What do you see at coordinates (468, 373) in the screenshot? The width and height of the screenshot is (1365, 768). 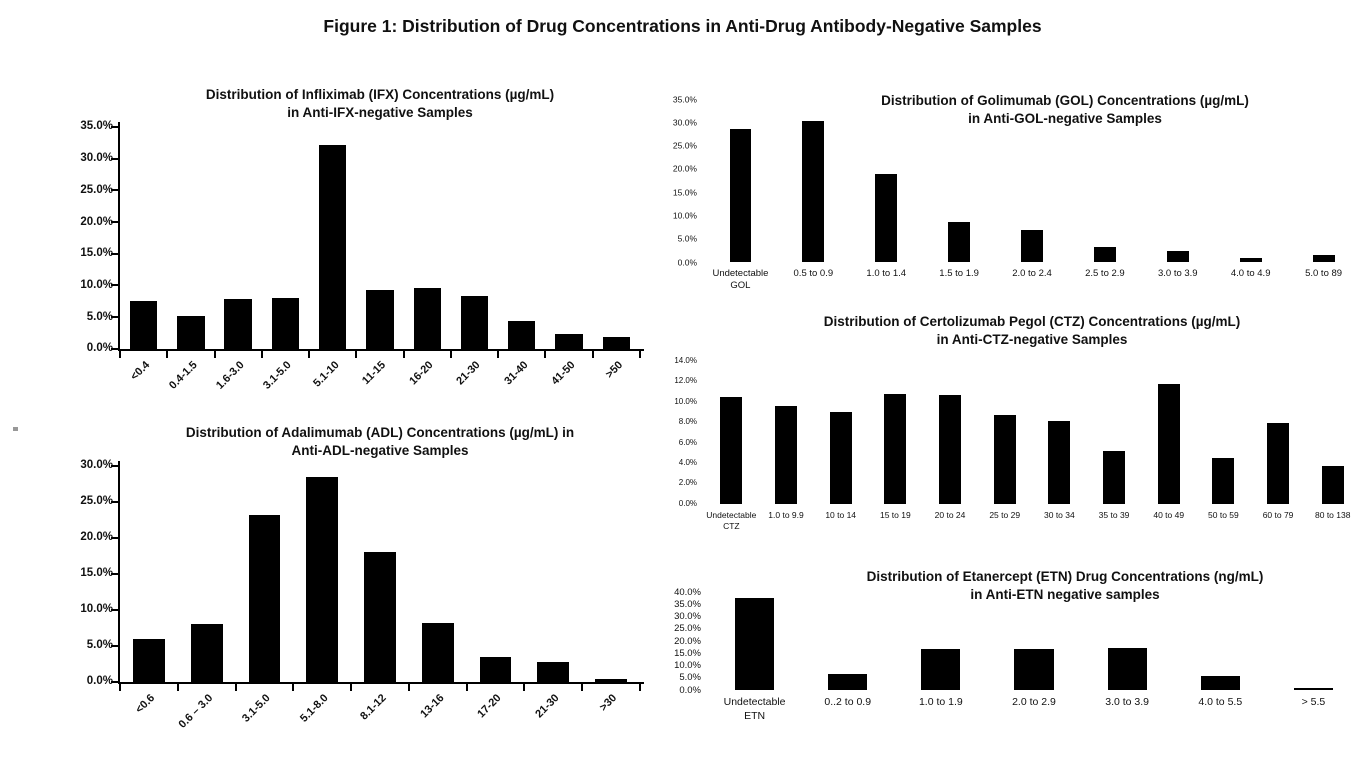 I see `x-category-label: 21-30` at bounding box center [468, 373].